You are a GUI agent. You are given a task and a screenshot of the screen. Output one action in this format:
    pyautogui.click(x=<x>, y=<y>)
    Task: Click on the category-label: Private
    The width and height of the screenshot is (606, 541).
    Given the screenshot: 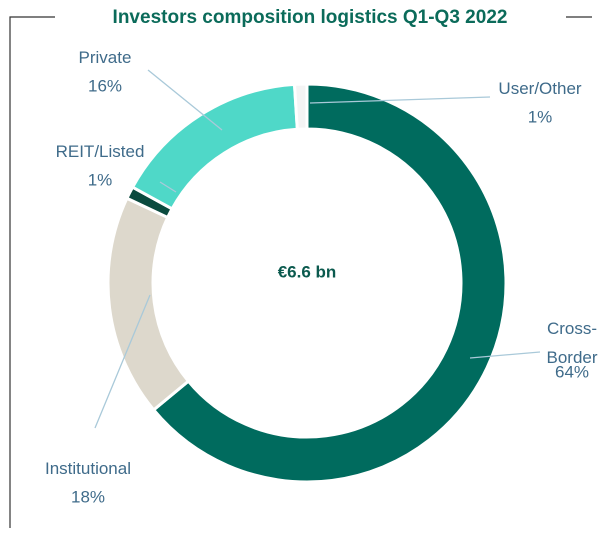 What is the action you would take?
    pyautogui.click(x=105, y=57)
    